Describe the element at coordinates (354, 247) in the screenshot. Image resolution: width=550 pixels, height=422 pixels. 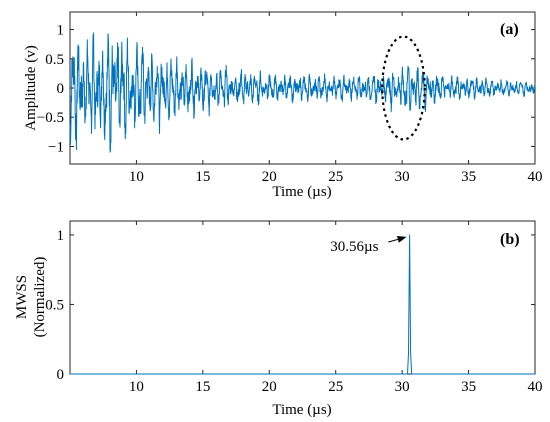
I see `panel-b-peak-annotation: 30.56µs` at that location.